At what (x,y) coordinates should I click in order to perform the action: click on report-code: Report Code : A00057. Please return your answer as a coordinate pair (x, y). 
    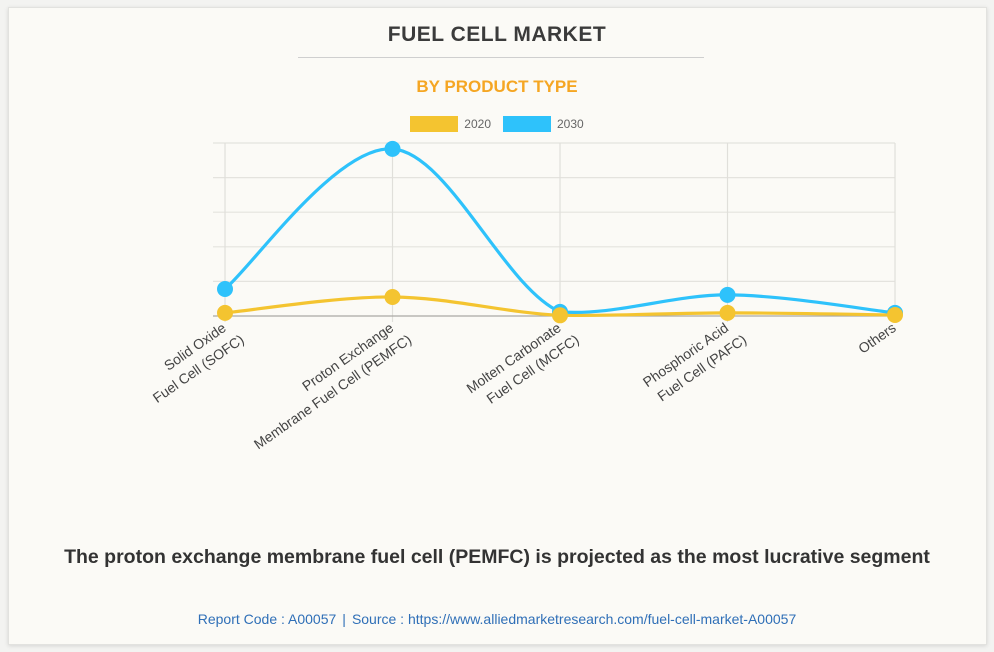
    Looking at the image, I should click on (267, 619).